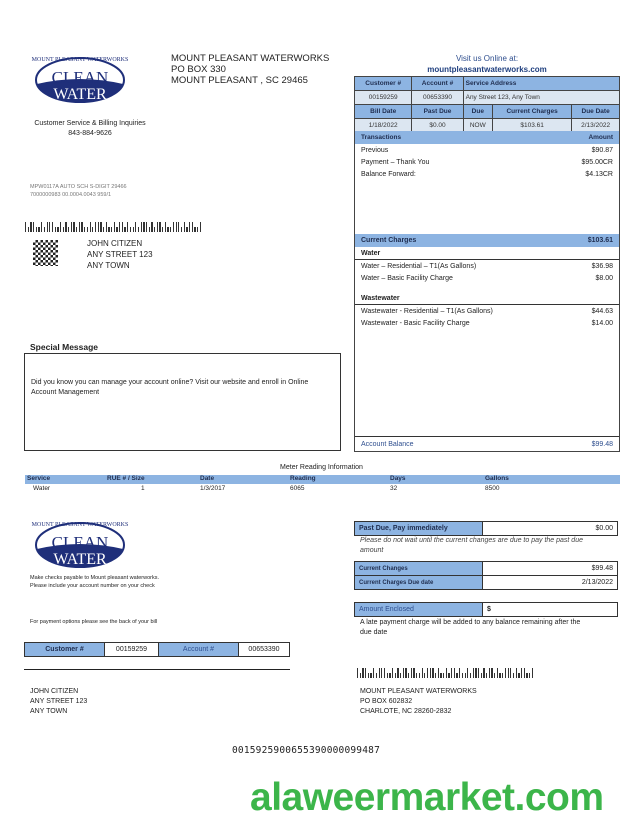 Image resolution: width=643 pixels, height=831 pixels. What do you see at coordinates (595, 111) in the screenshot?
I see `header-due-date: Due Date` at bounding box center [595, 111].